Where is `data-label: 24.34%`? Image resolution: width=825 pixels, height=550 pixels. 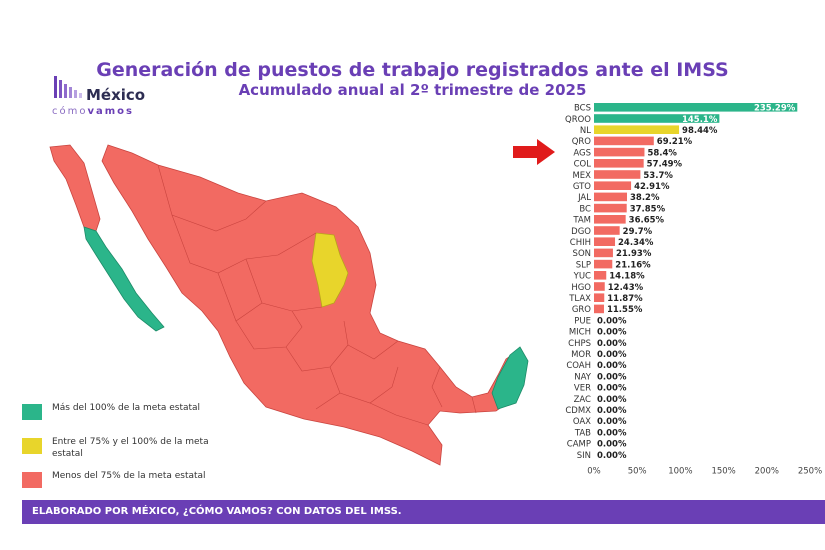 data-label: 24.34% is located at coordinates (636, 243).